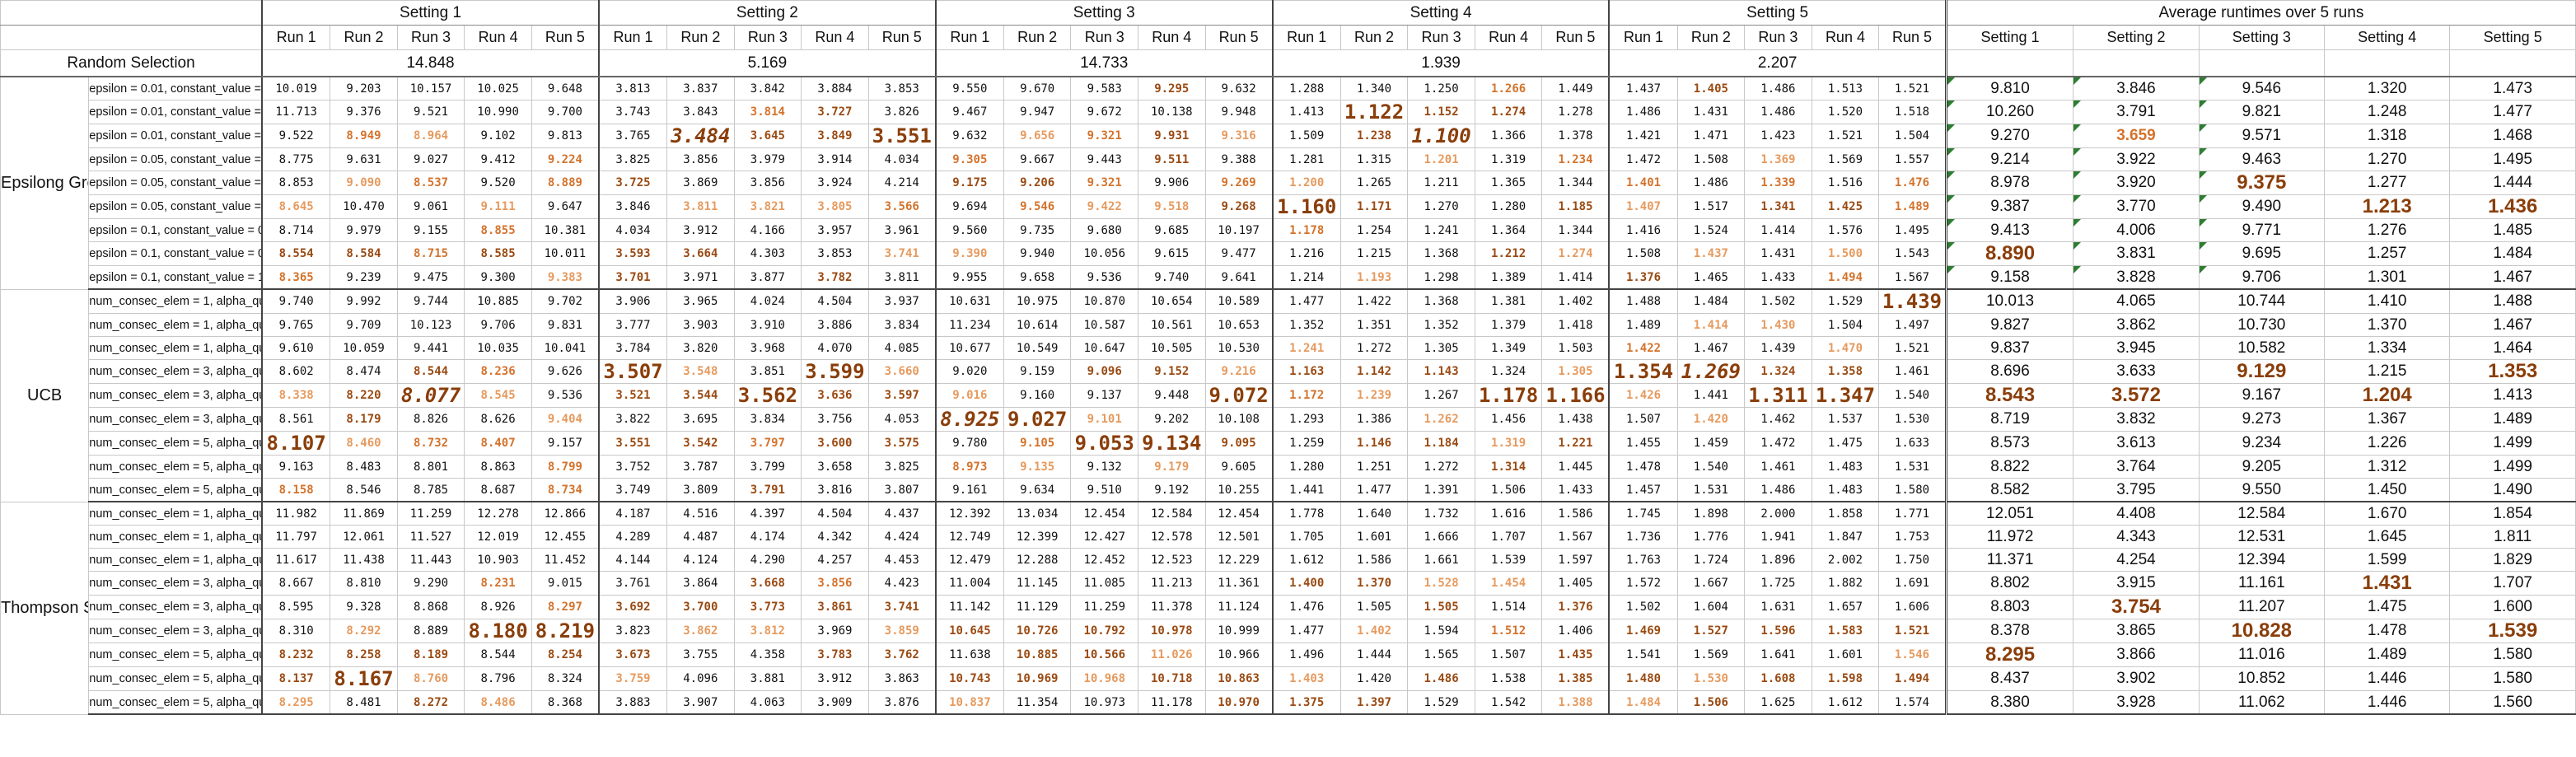 This screenshot has width=2576, height=757. What do you see at coordinates (2387, 63) in the screenshot?
I see `empty-cell` at bounding box center [2387, 63].